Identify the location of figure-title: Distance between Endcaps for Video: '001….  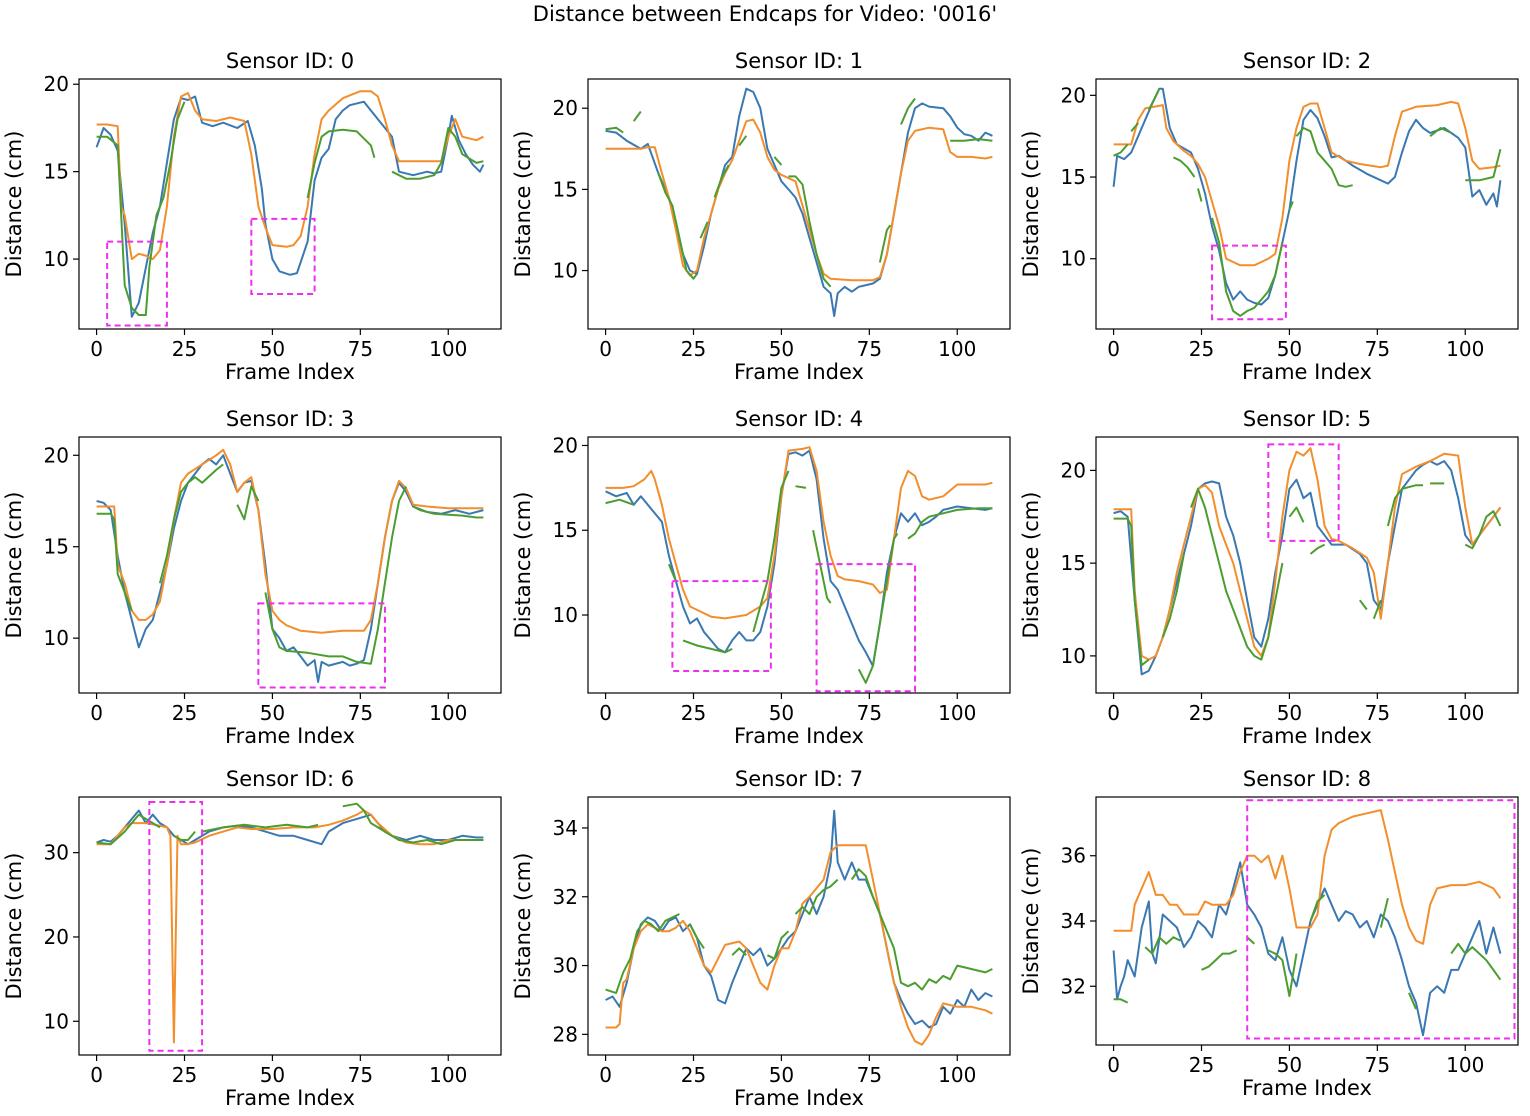
(765, 14).